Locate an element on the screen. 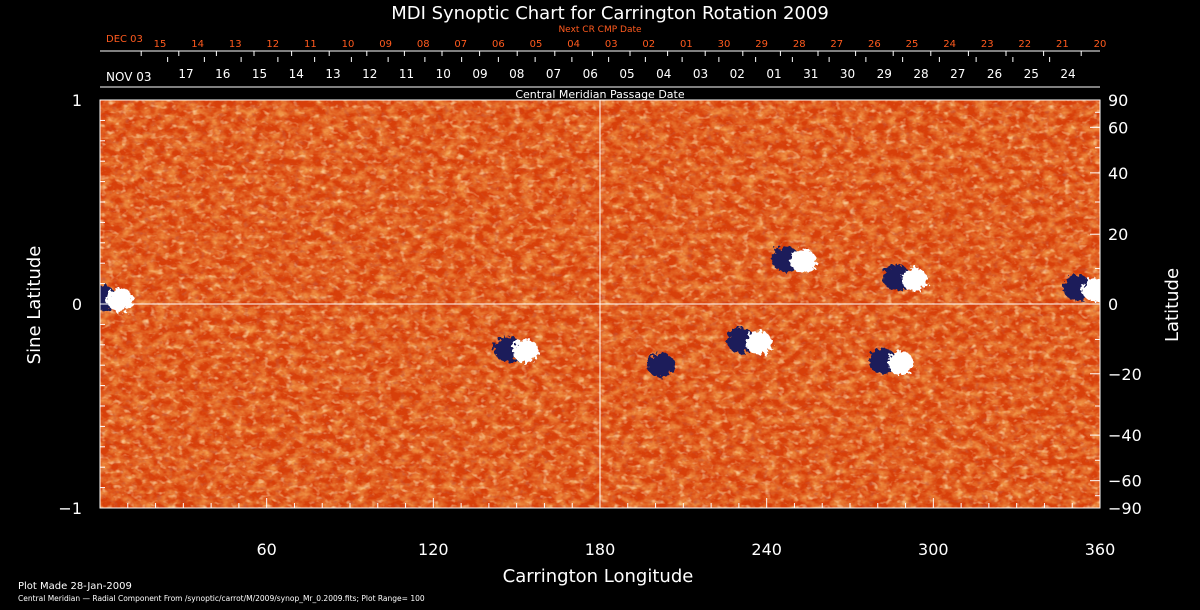  cmp-date-label: 26 is located at coordinates (994, 74).